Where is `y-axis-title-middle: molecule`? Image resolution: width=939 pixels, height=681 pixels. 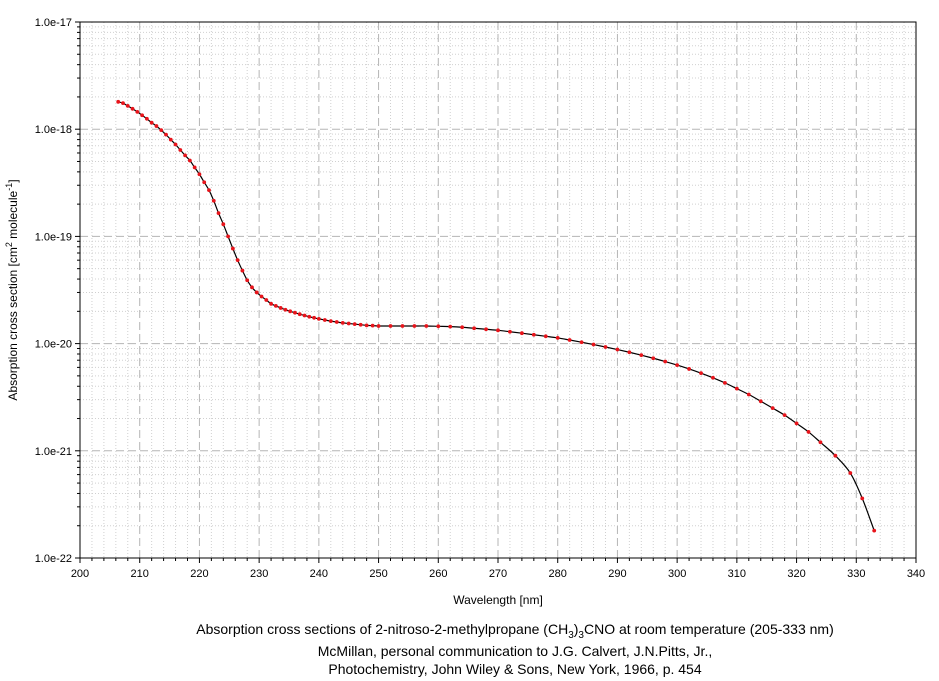
y-axis-title-middle: molecule is located at coordinates (13, 216).